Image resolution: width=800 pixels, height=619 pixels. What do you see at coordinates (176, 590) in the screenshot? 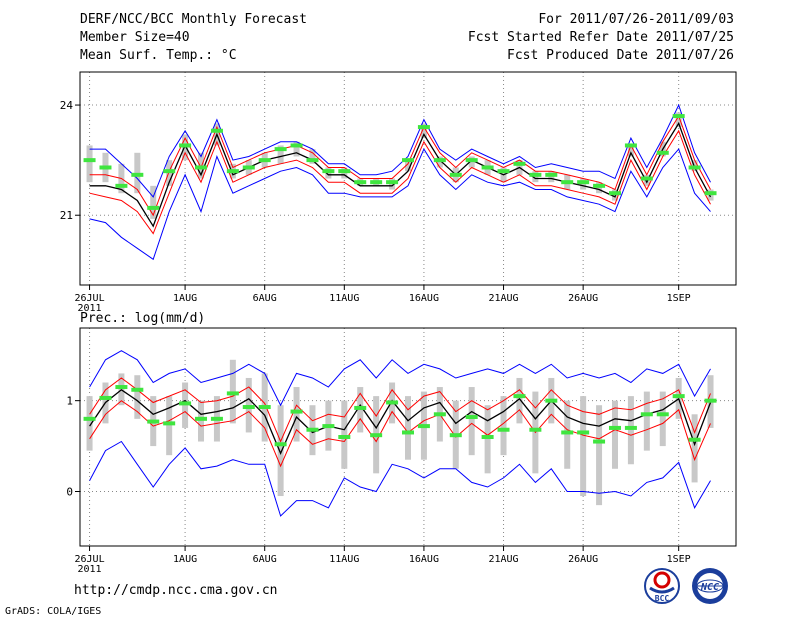
I see `source-url: http://cmdp.ncc.cma.gov.cn` at bounding box center [176, 590].